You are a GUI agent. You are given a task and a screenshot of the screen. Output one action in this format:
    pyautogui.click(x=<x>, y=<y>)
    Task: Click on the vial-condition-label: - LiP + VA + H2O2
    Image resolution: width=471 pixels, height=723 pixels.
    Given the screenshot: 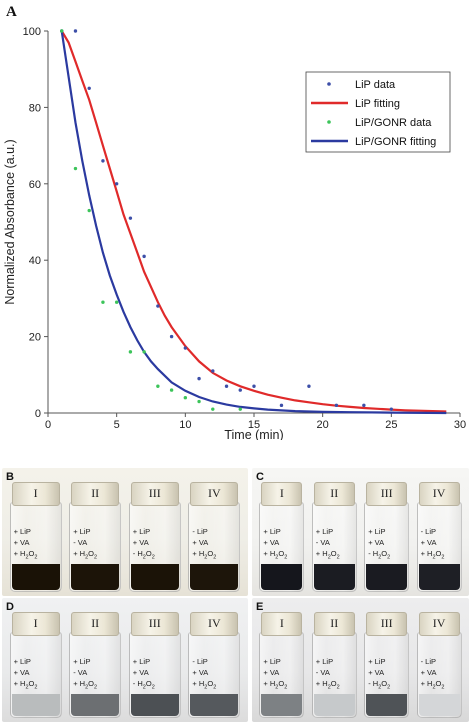 What is the action you would take?
    pyautogui.click(x=440, y=543)
    